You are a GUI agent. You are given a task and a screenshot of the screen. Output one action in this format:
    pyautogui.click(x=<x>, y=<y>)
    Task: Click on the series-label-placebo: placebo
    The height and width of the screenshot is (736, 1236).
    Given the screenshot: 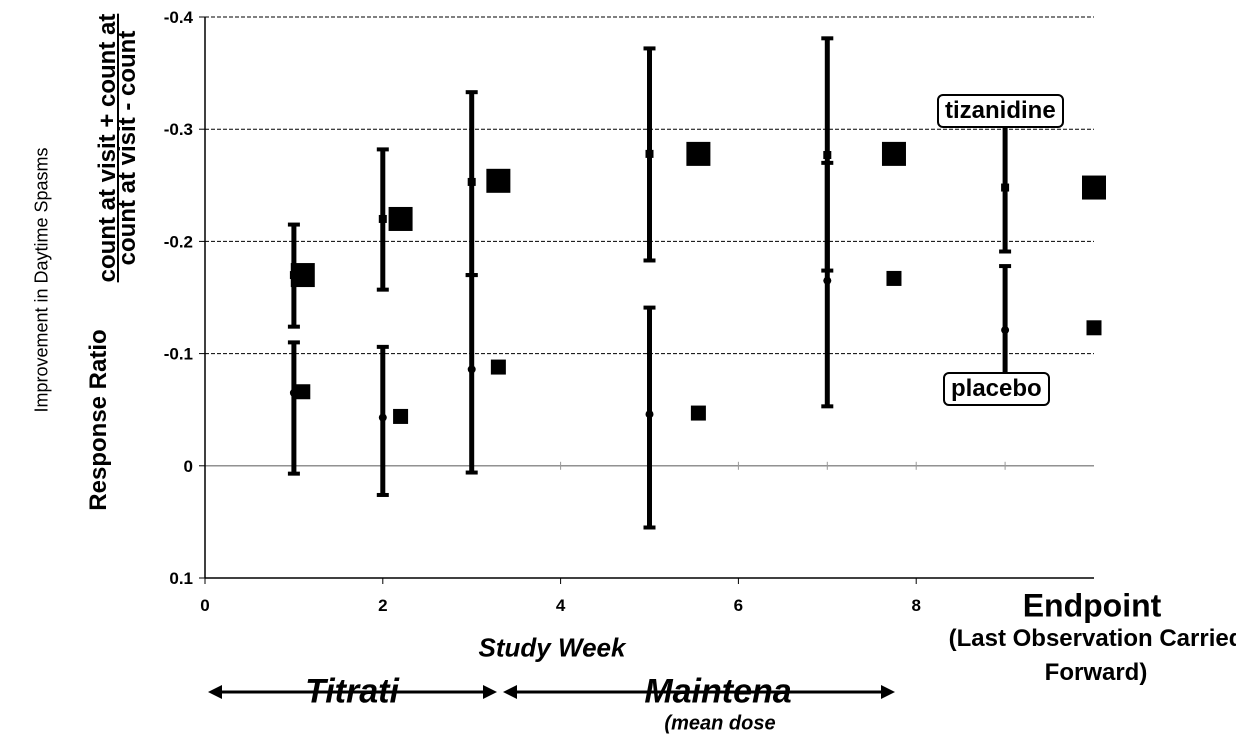 What is the action you would take?
    pyautogui.click(x=996, y=389)
    